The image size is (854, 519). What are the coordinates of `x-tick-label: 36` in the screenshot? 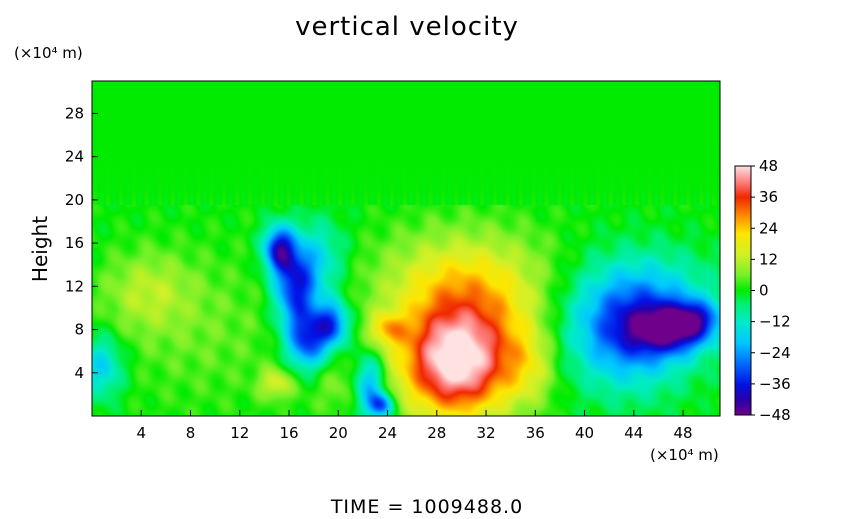 It's located at (535, 433).